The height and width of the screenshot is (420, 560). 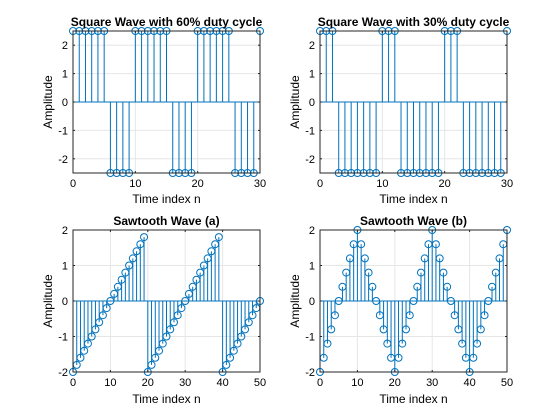 What do you see at coordinates (413, 221) in the screenshot?
I see `chart-title: Sawtooth Wave (b)` at bounding box center [413, 221].